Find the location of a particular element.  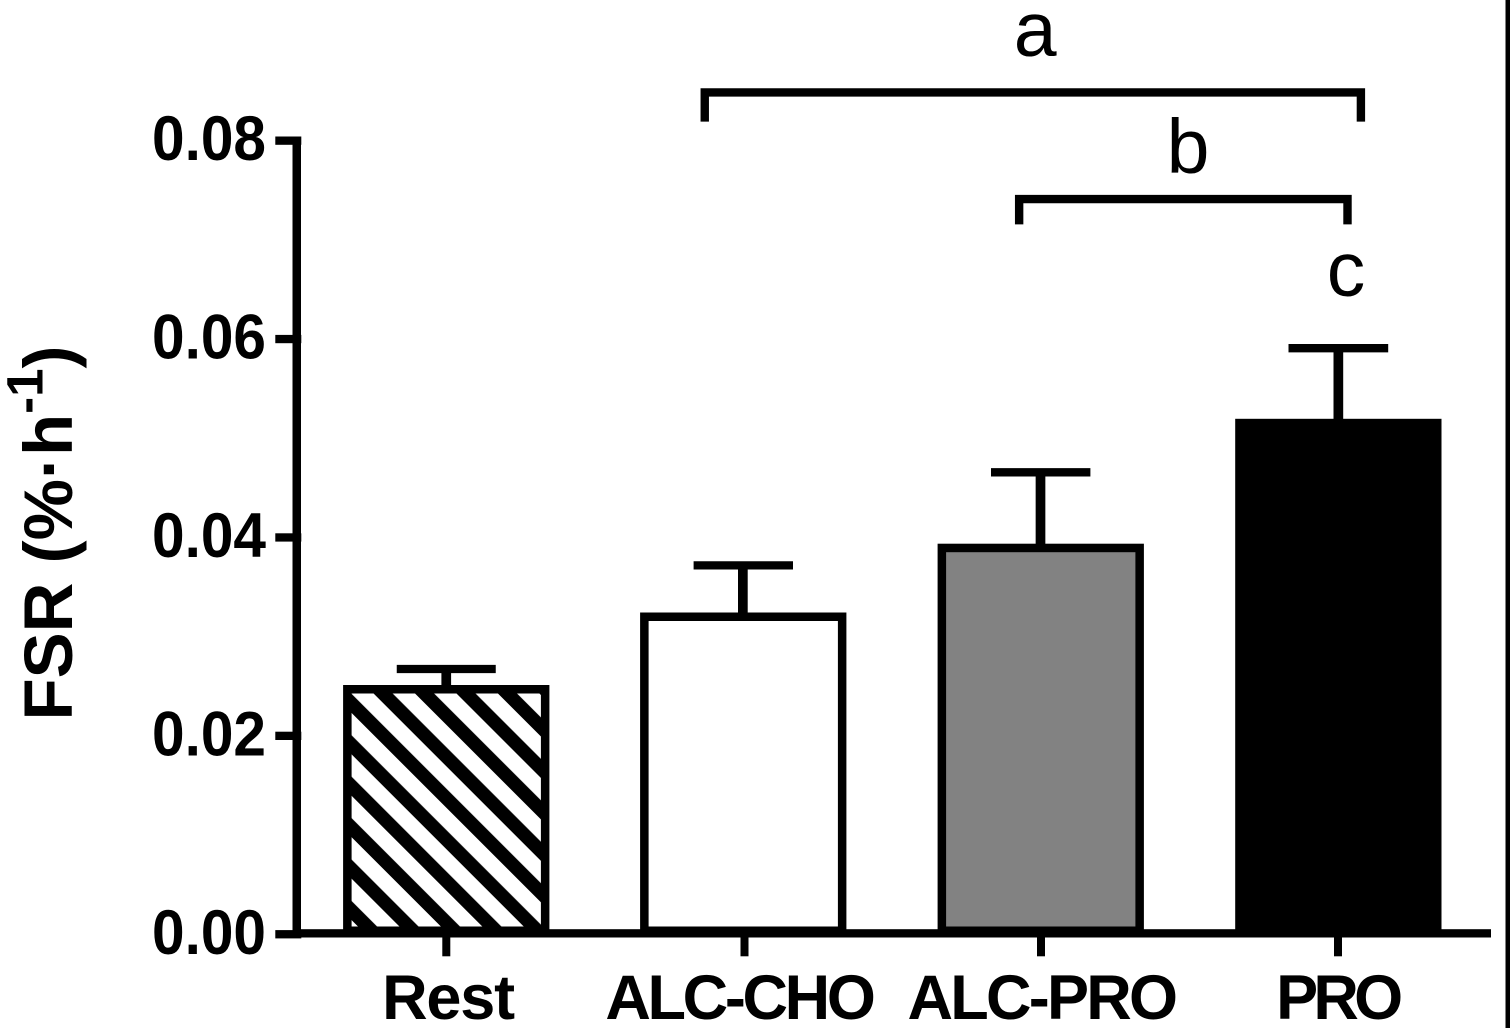

svg-text: 0.02 is located at coordinates (209, 734).